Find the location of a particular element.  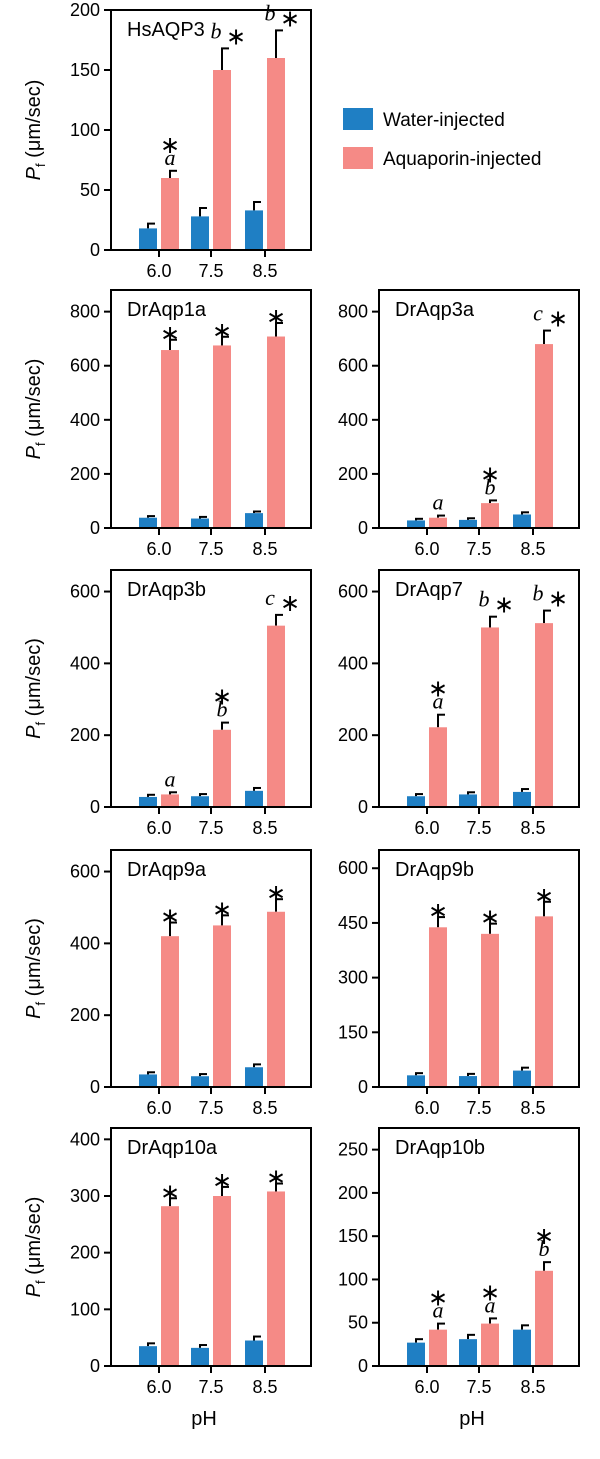

y-tick-label: 150 is located at coordinates (353, 1032).